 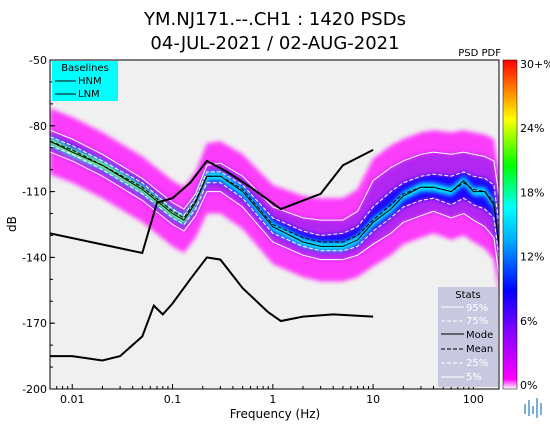 What do you see at coordinates (212, 202) in the screenshot?
I see `series-hnm-line` at bounding box center [212, 202].